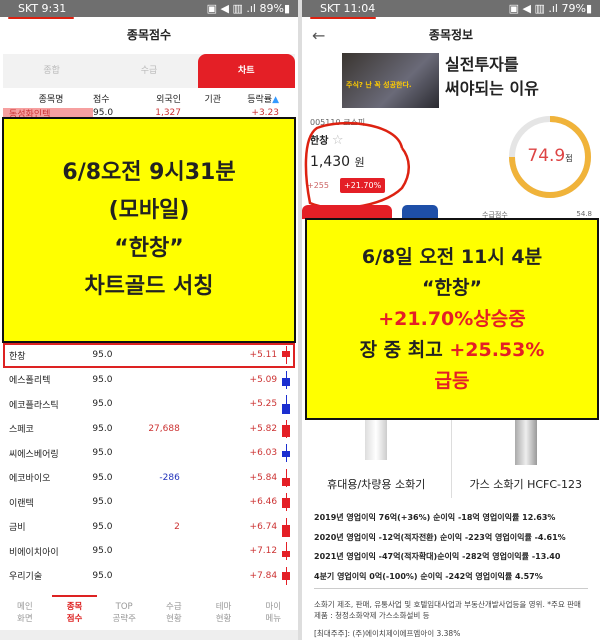 The image size is (600, 640). Describe the element at coordinates (149, 551) in the screenshot. I see `table-row: 비에이치아이 95.0 +7.12` at that location.